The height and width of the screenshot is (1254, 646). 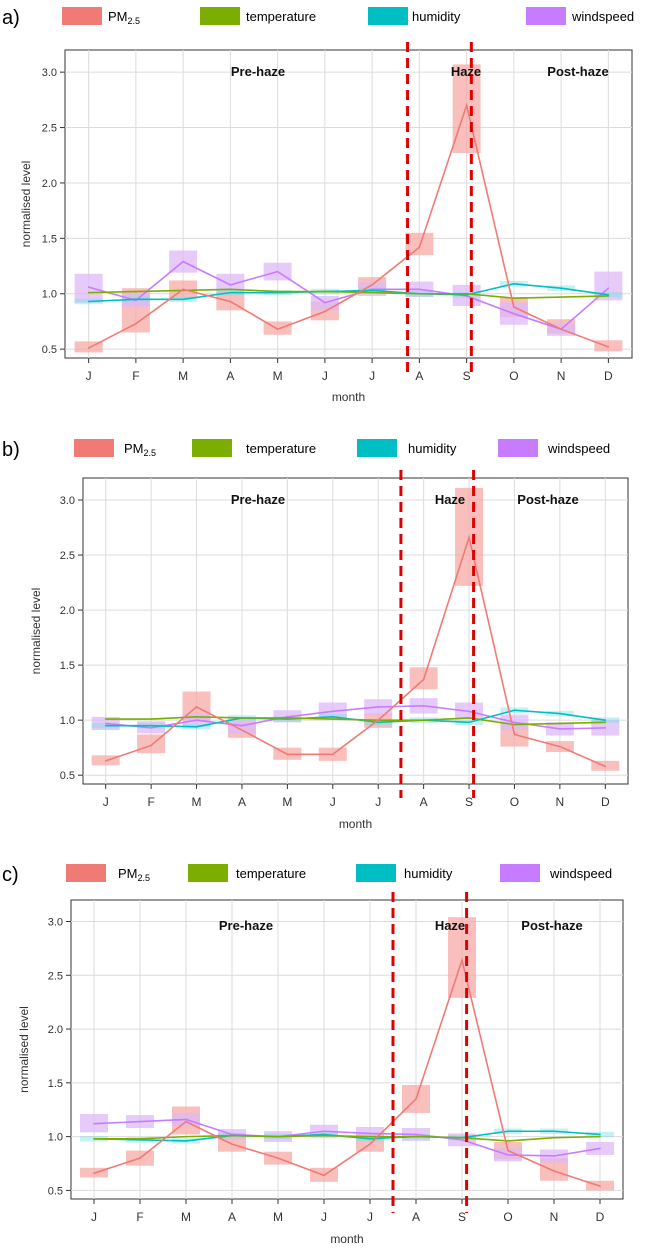 What do you see at coordinates (67, 501) in the screenshot?
I see `y-tick-label: 3.0` at bounding box center [67, 501].